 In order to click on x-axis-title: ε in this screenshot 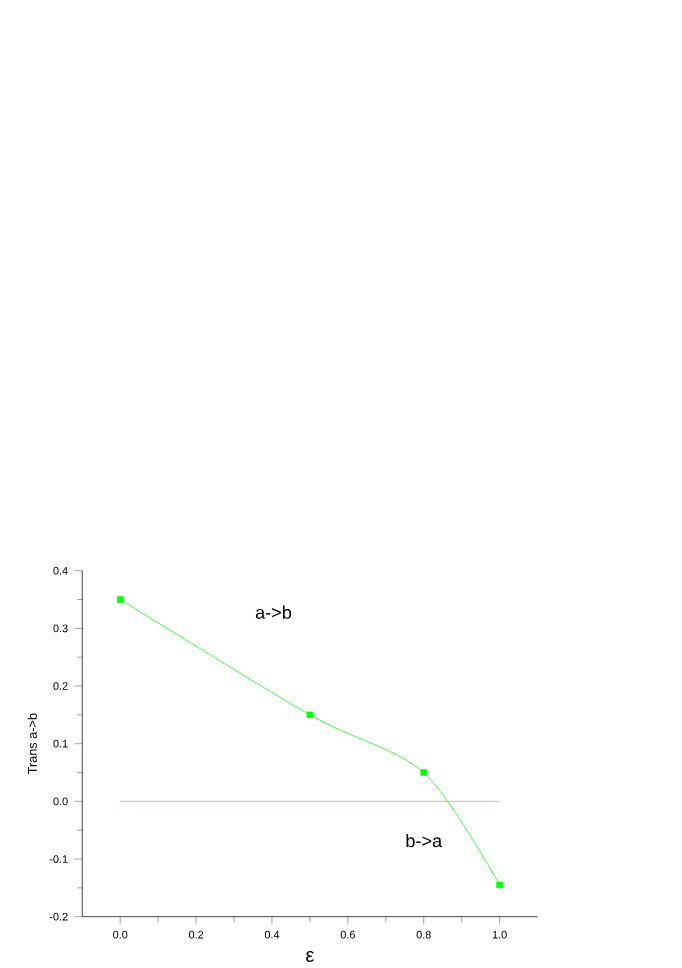, I will do `click(310, 956)`.